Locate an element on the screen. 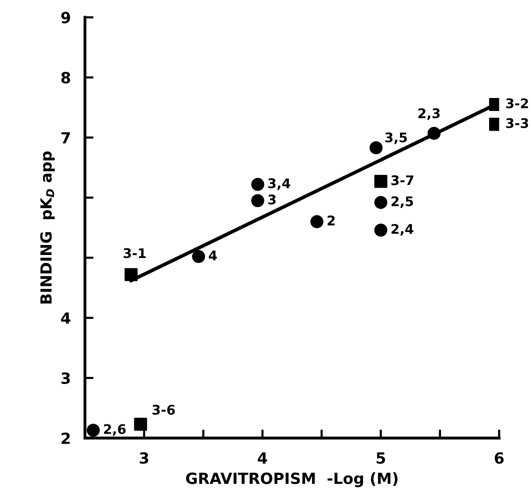 The image size is (531, 495). y-tick-label: 4 is located at coordinates (65, 318).